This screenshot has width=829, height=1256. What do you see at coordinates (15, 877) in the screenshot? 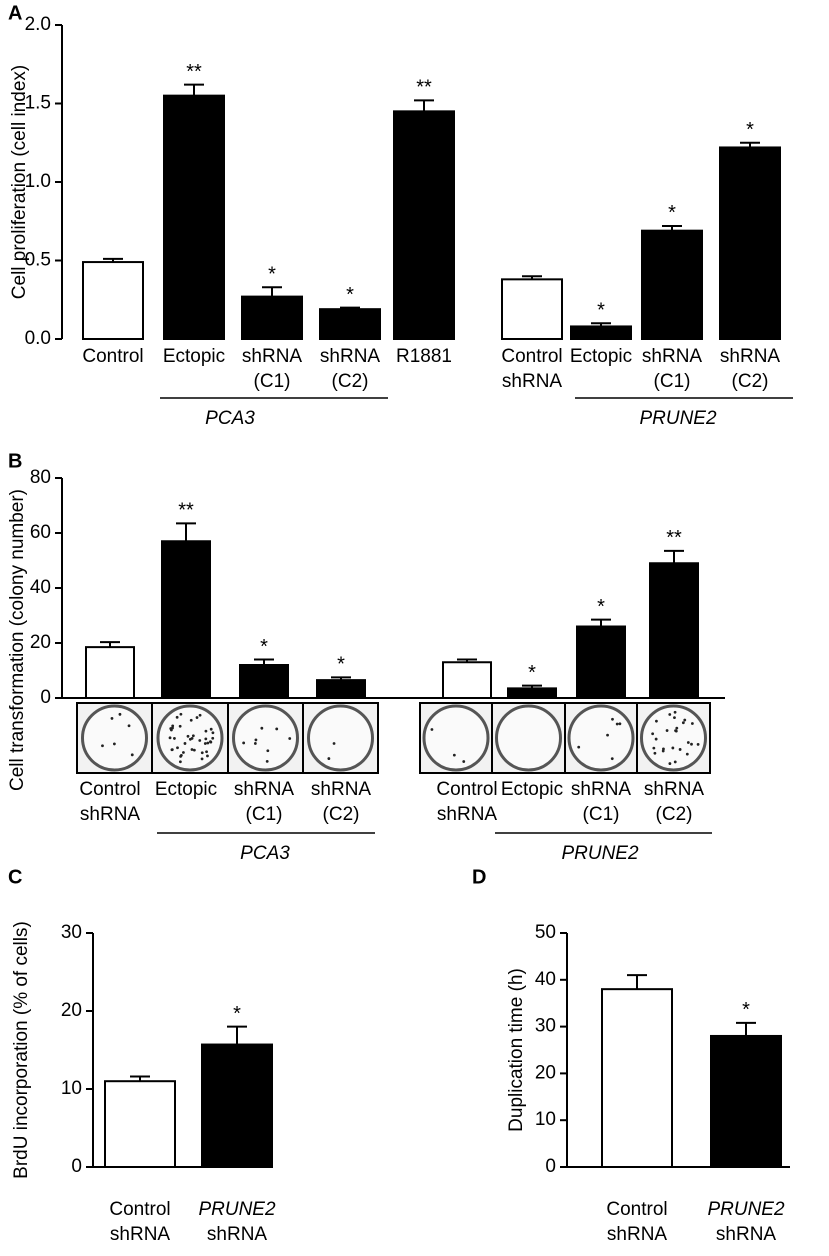
I see `panel-letter: C` at bounding box center [15, 877].